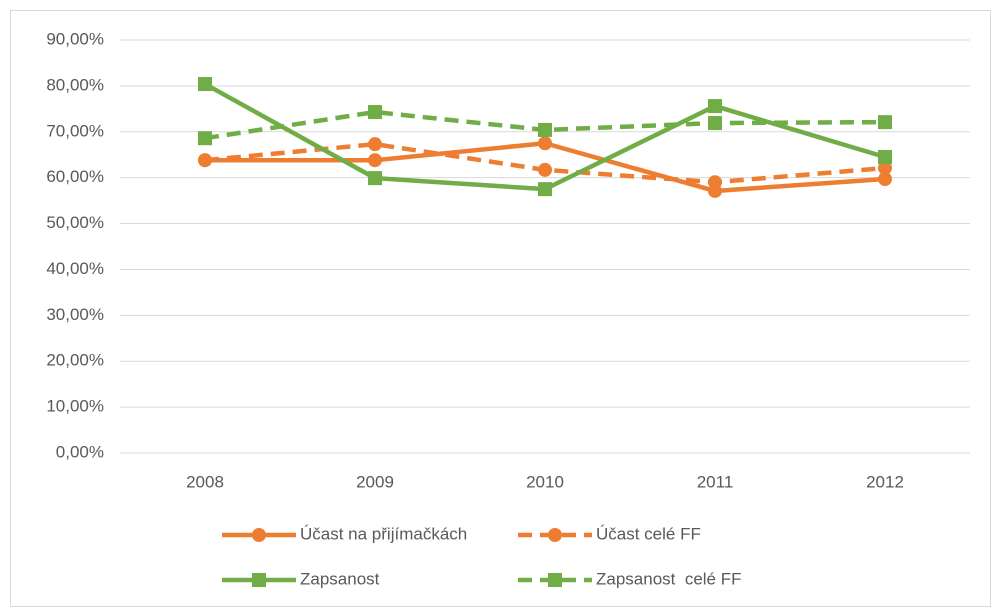  Describe the element at coordinates (75, 38) in the screenshot. I see `y-tick-label: 90,00%` at that location.